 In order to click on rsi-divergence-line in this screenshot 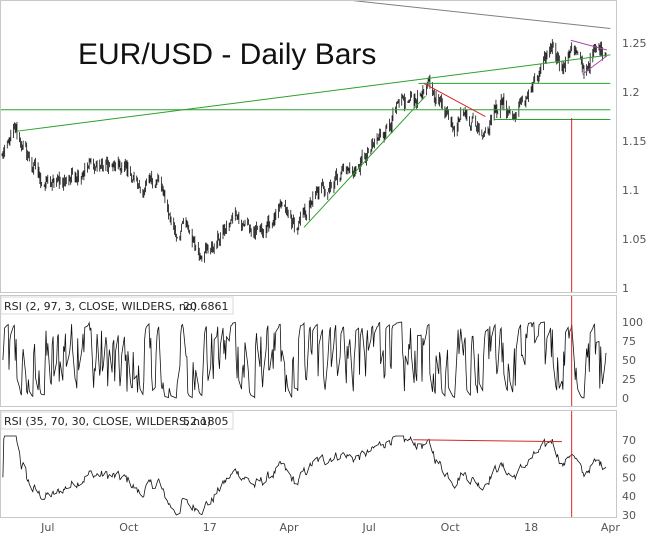, I will do `click(487, 441)`.